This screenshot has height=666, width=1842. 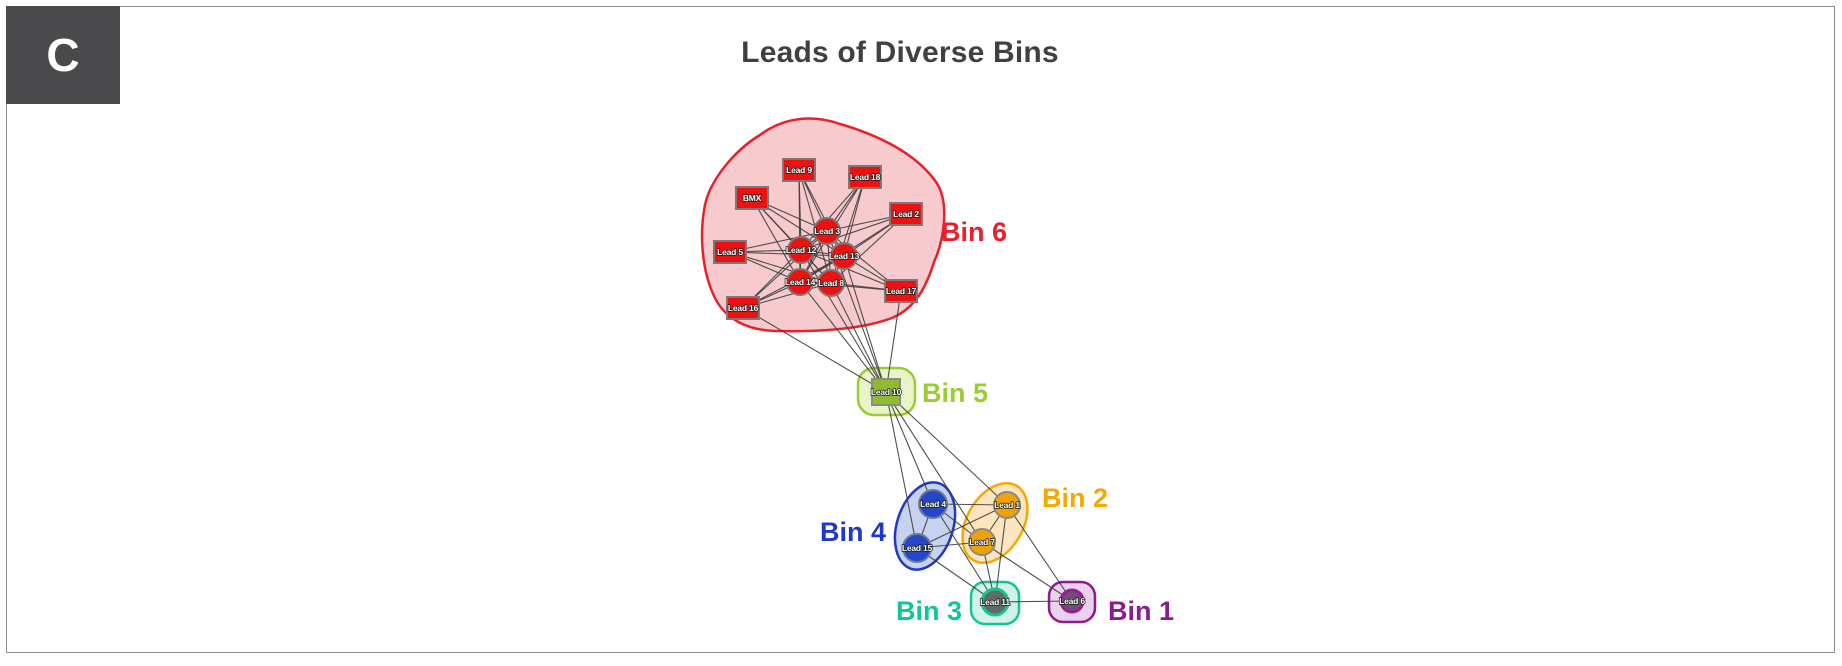 I want to click on node-label-lead15: Lead 15, so click(x=917, y=548).